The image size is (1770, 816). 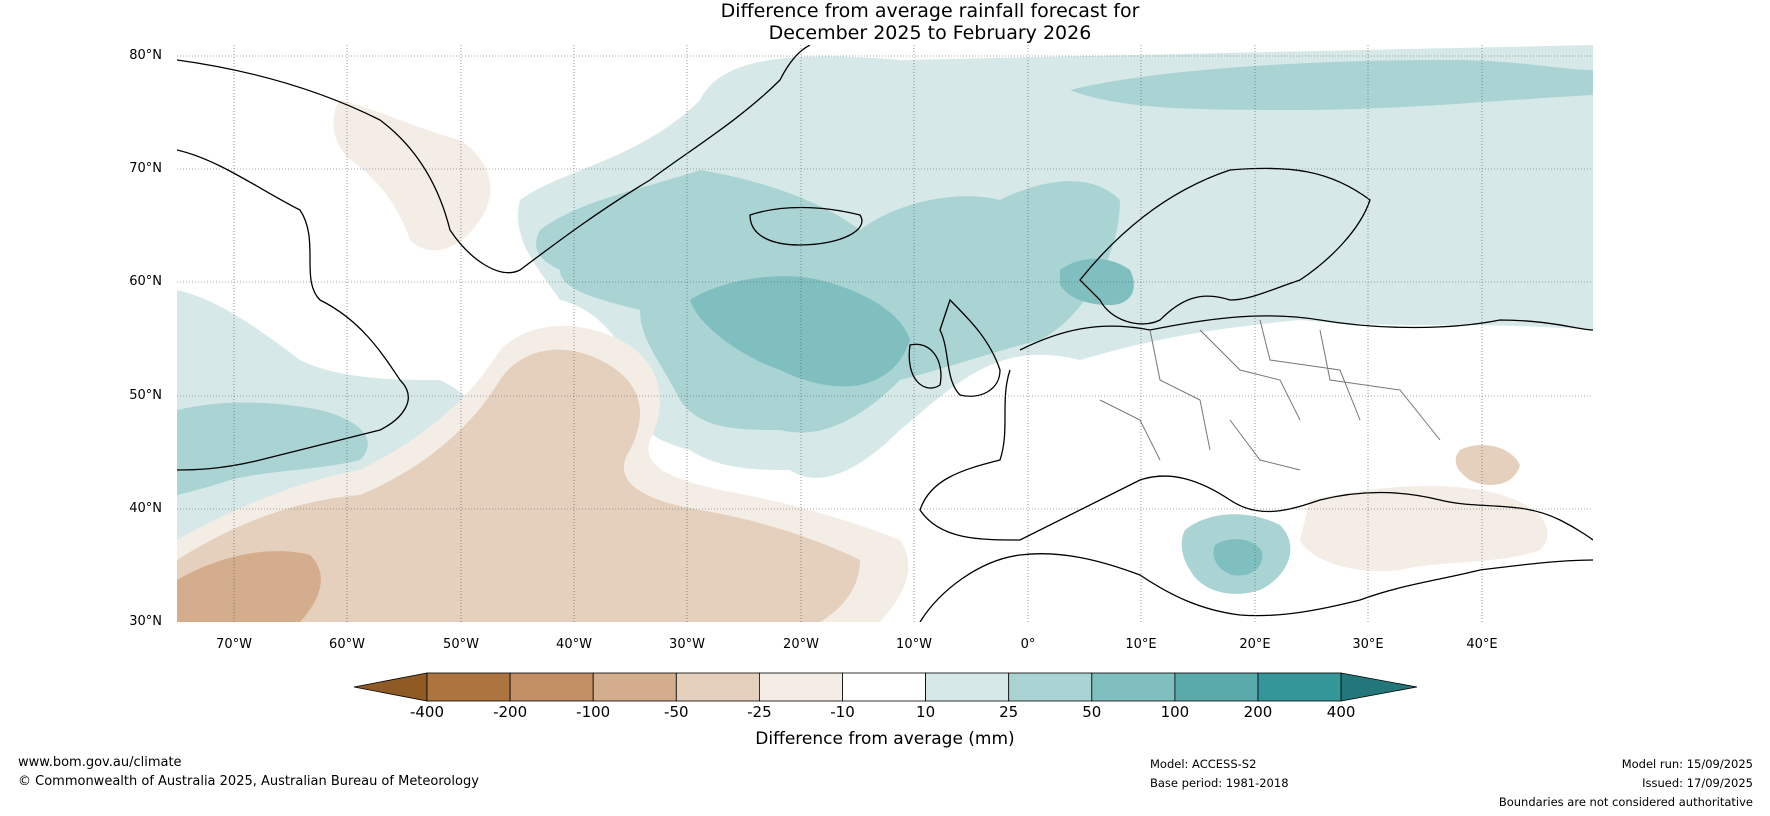 What do you see at coordinates (1482, 644) in the screenshot?
I see `lon-label-40e: 40°E` at bounding box center [1482, 644].